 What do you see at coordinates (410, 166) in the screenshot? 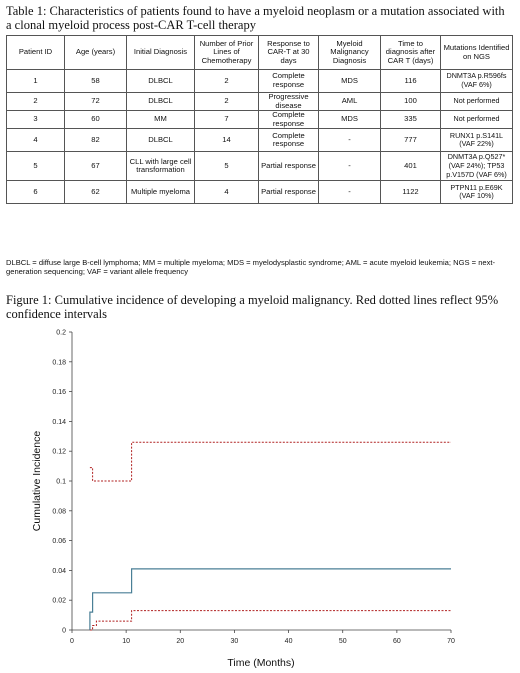
I see `table-cell: 401` at bounding box center [410, 166].